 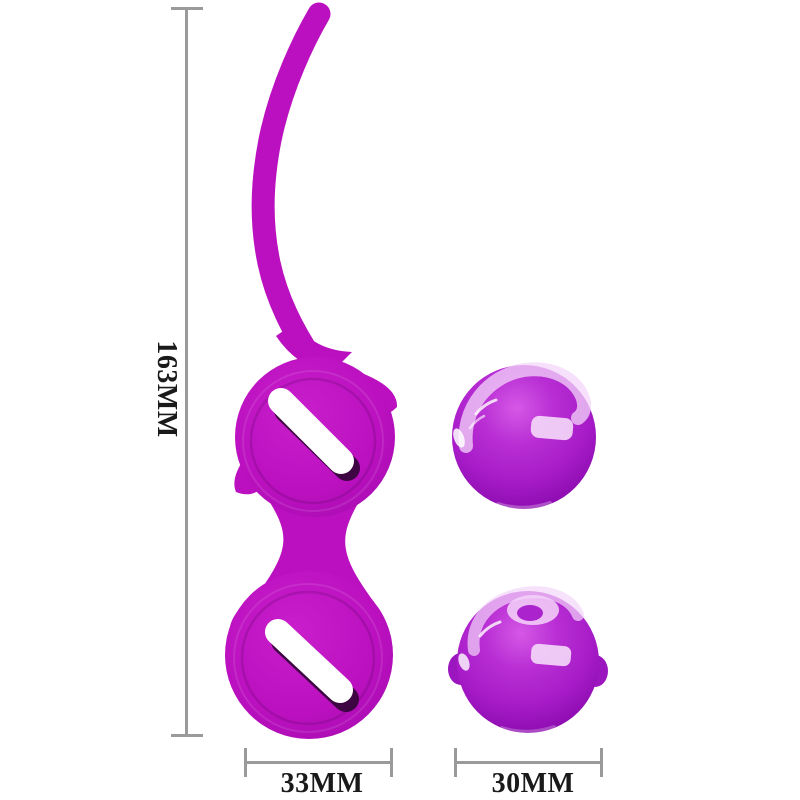 I want to click on height-dimension-cap-top, so click(x=187, y=8).